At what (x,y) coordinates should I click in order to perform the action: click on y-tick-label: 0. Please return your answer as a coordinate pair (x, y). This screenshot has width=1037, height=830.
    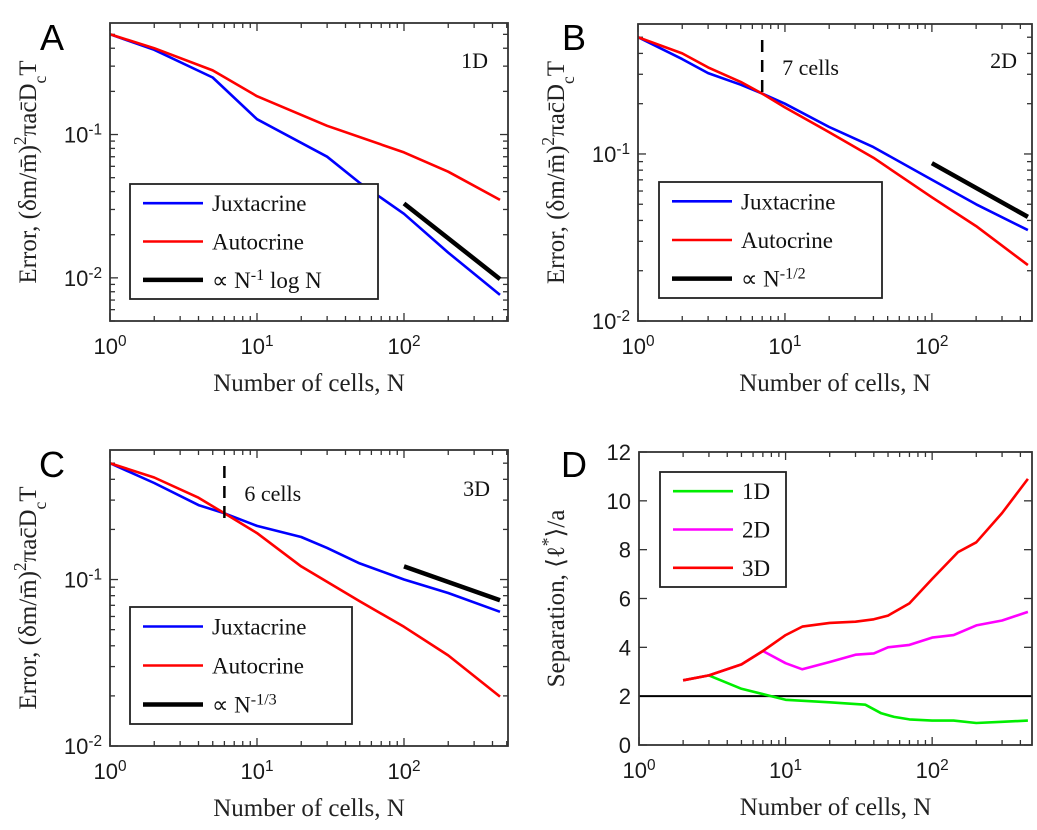
    Looking at the image, I should click on (625, 745).